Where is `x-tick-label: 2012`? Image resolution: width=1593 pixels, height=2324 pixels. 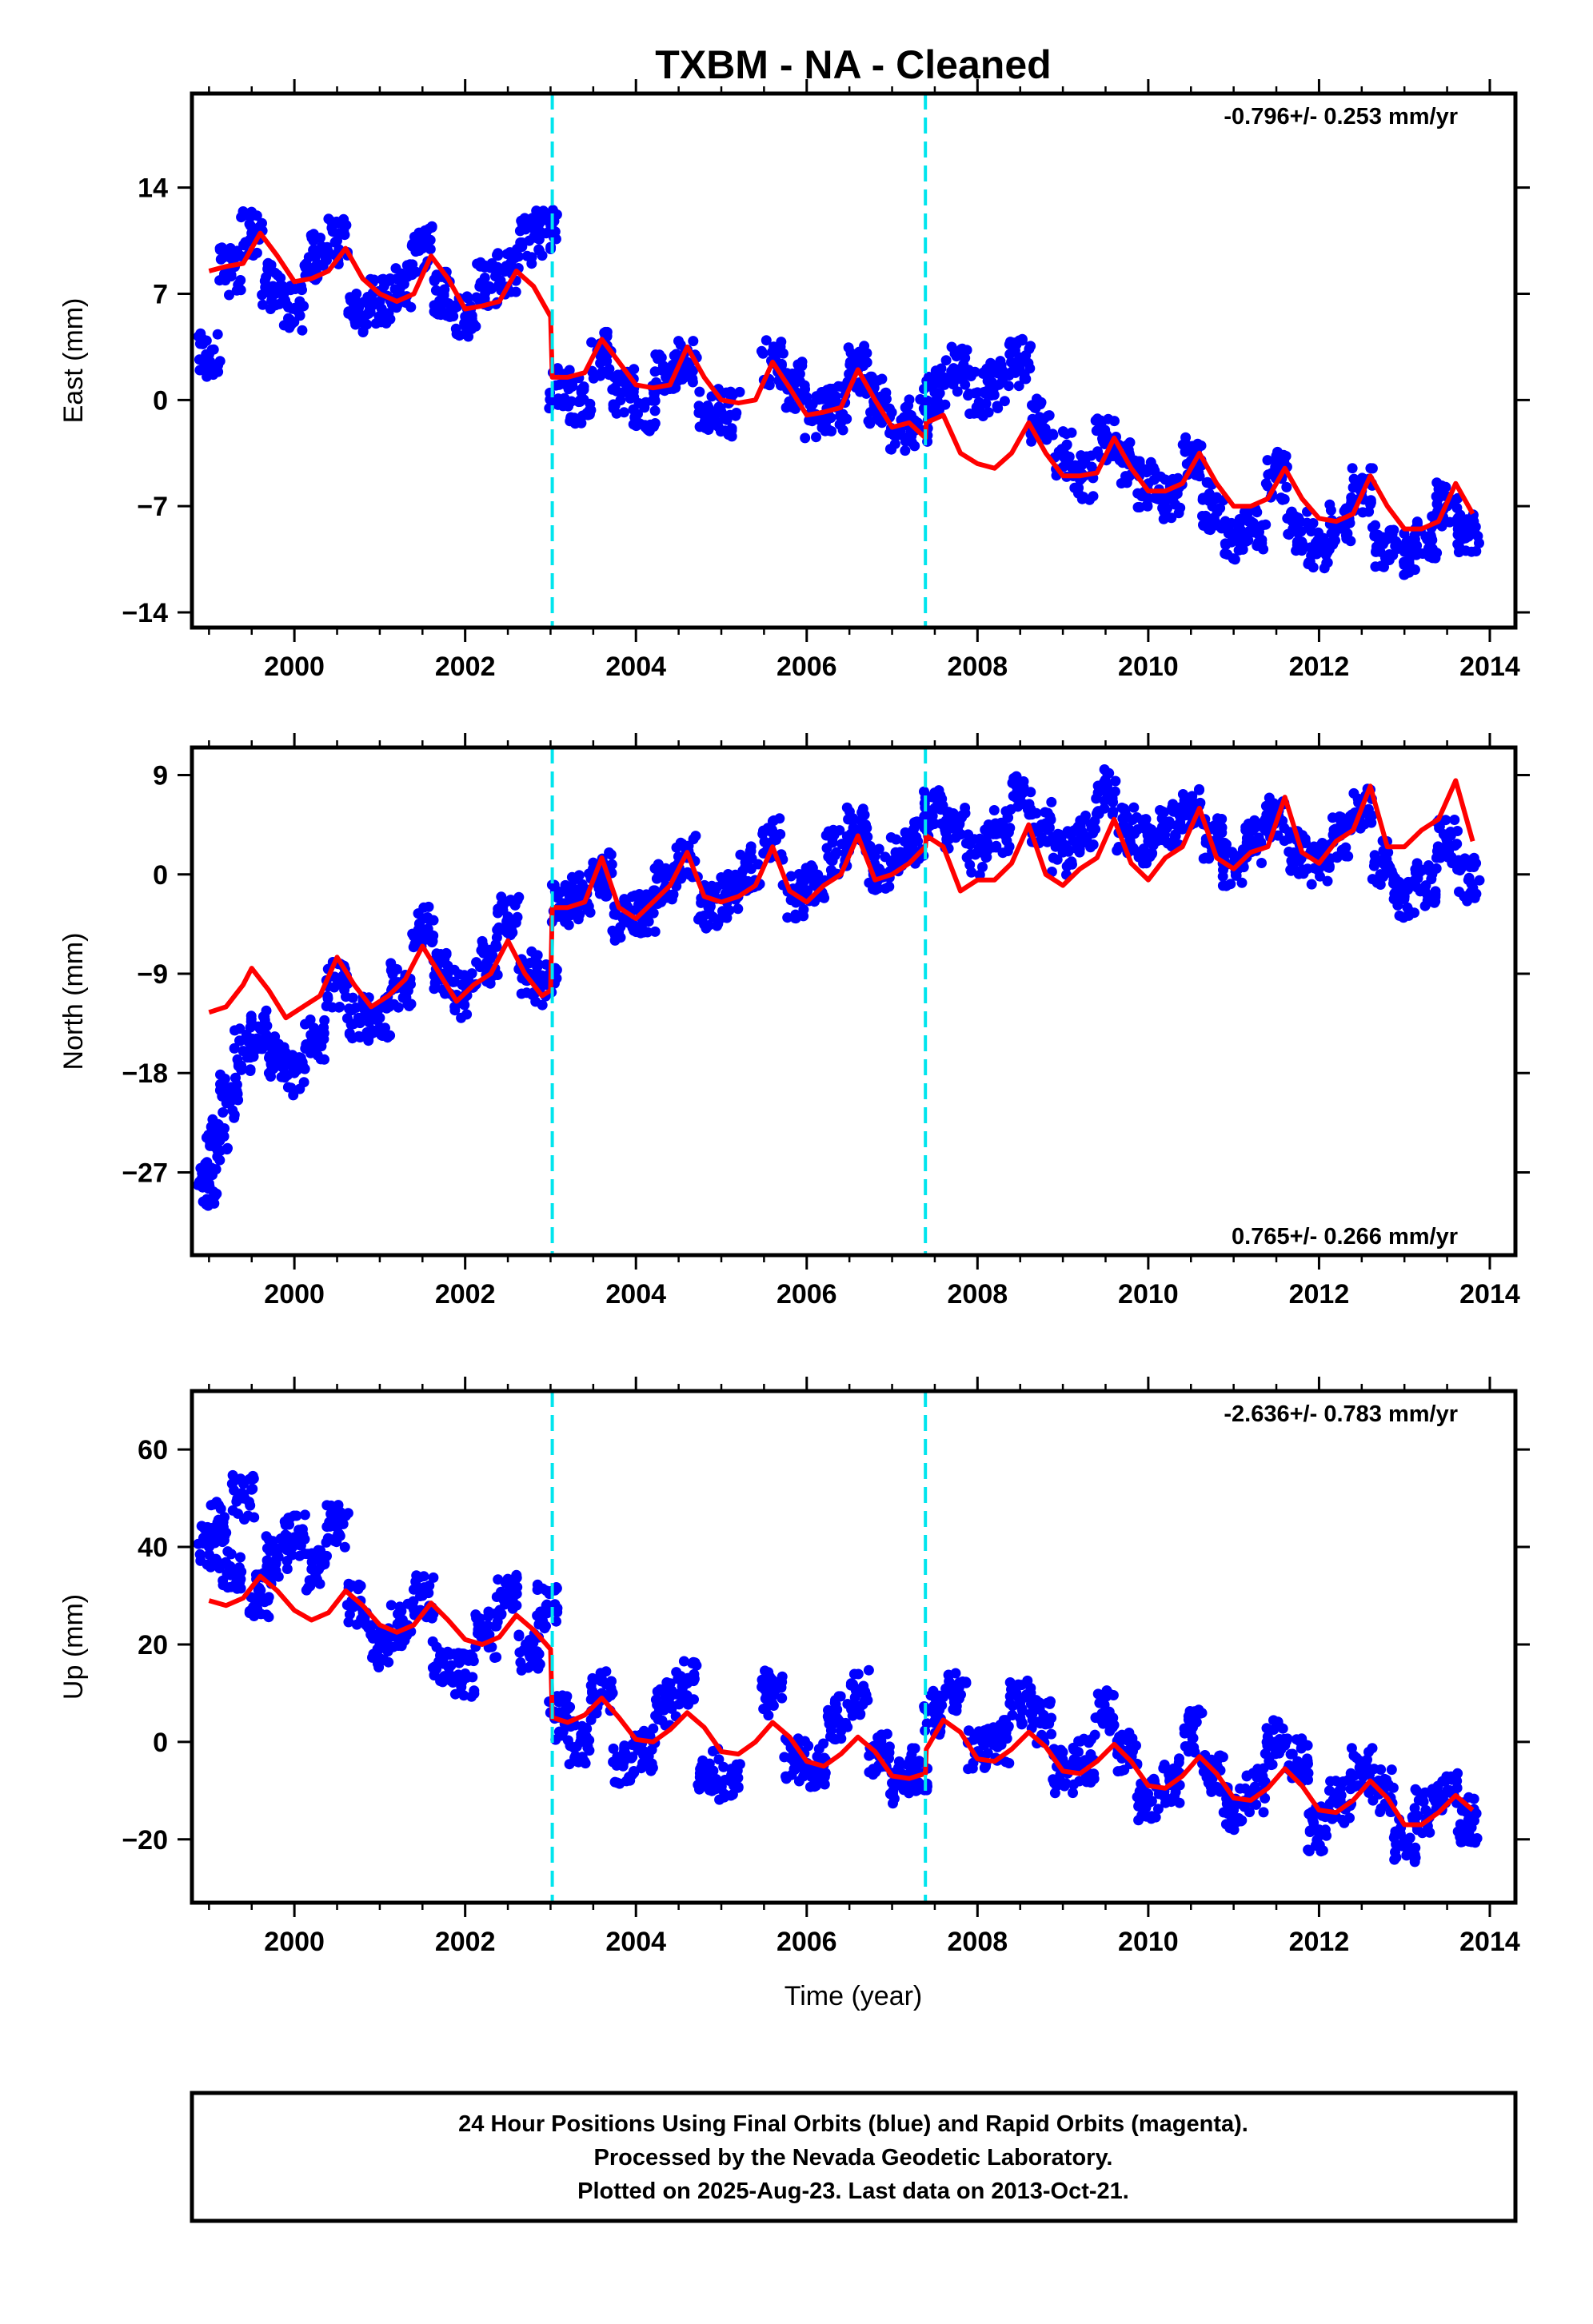 x-tick-label: 2012 is located at coordinates (1319, 667).